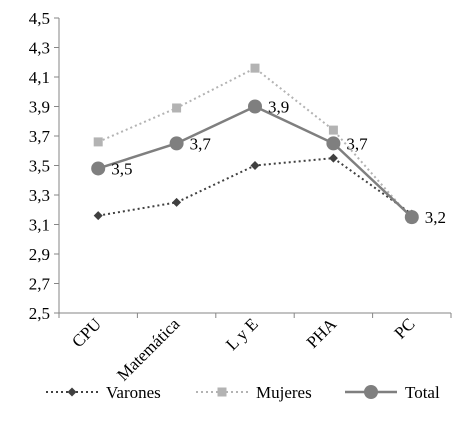 The width and height of the screenshot is (461, 421). Describe the element at coordinates (40, 136) in the screenshot. I see `y-tick-label: 3,7` at that location.